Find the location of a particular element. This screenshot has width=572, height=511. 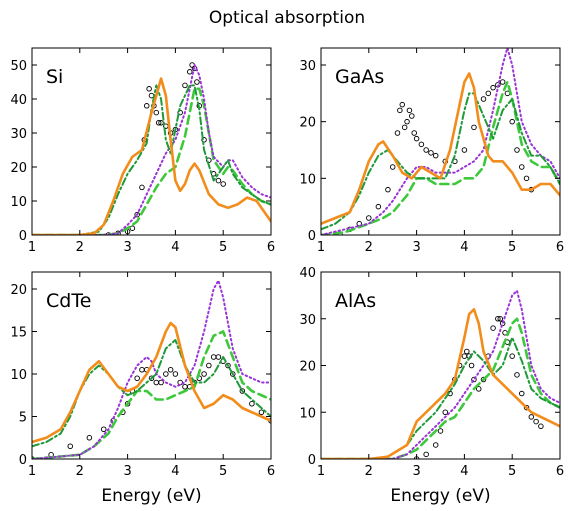

plot-area-alas is located at coordinates (440, 374).